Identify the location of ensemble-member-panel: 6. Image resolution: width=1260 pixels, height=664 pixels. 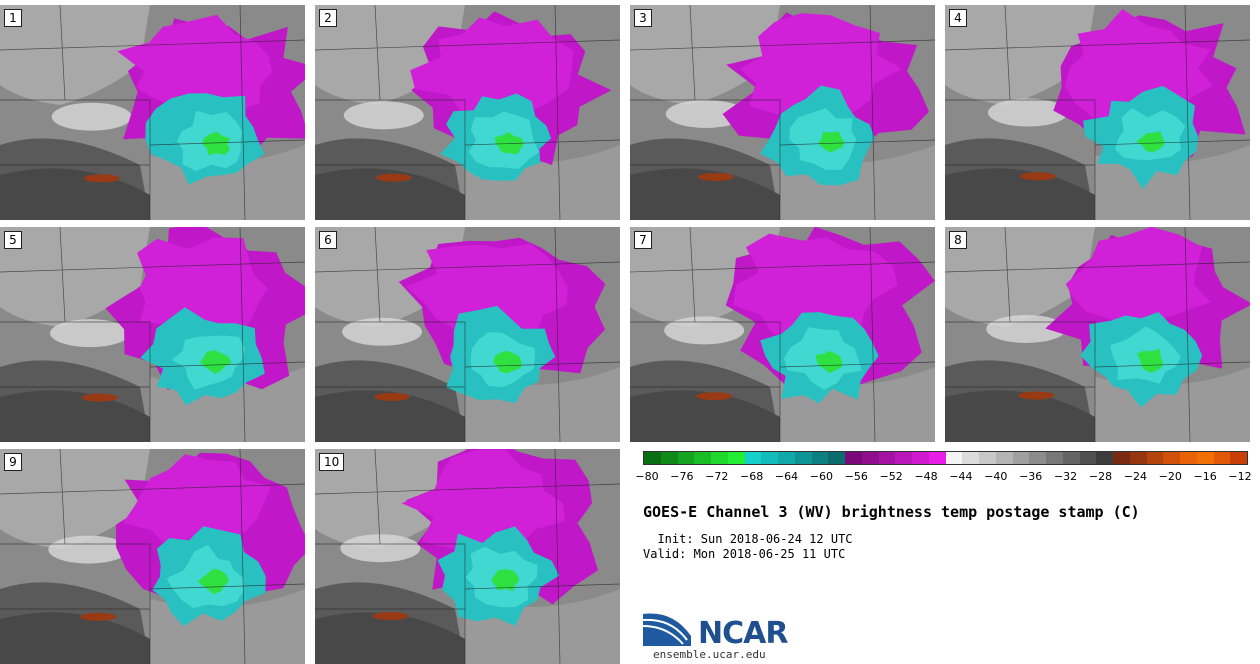
(467, 334).